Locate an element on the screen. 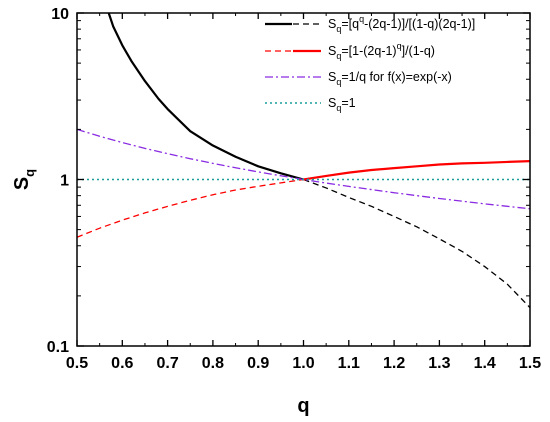 This screenshot has width=550, height=422. series-1-line-dashed is located at coordinates (416, 243).